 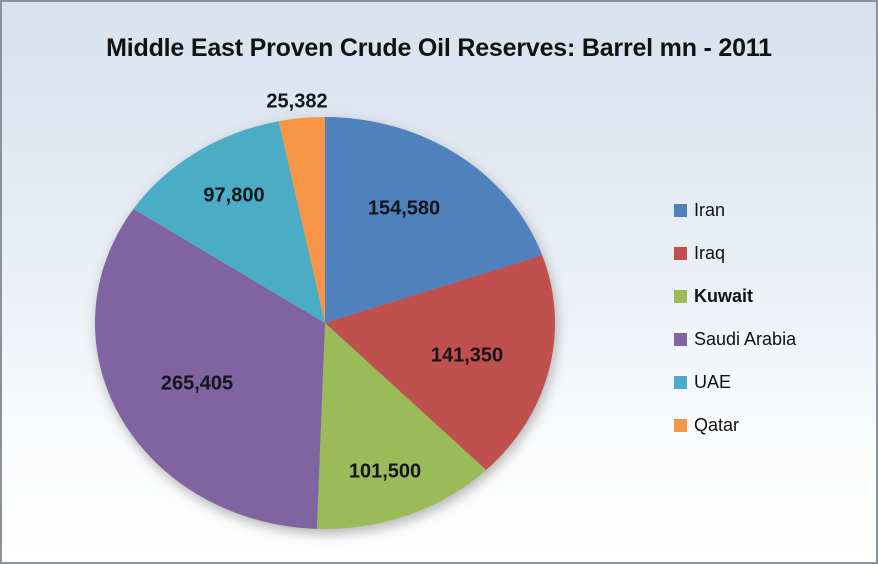 I want to click on legend-swatch-uae, so click(x=680, y=382).